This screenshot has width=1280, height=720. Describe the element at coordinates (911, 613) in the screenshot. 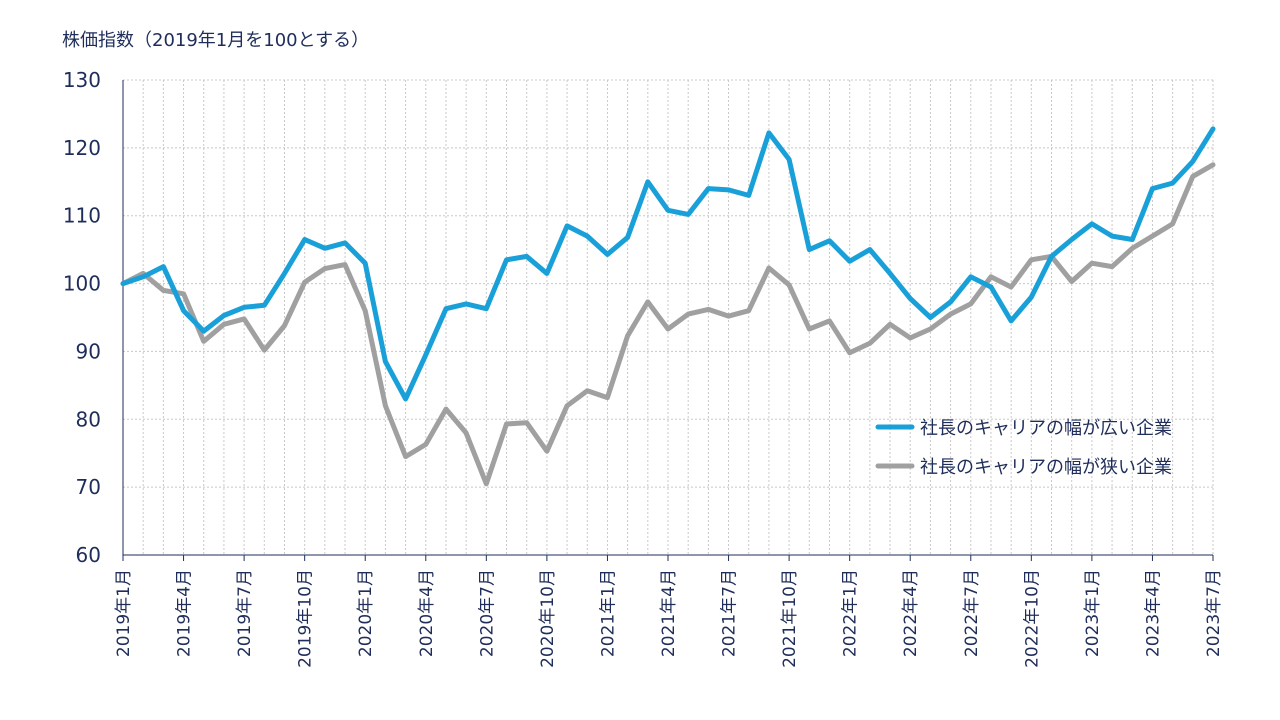

I see `x-tick-label: 2022年4月` at that location.